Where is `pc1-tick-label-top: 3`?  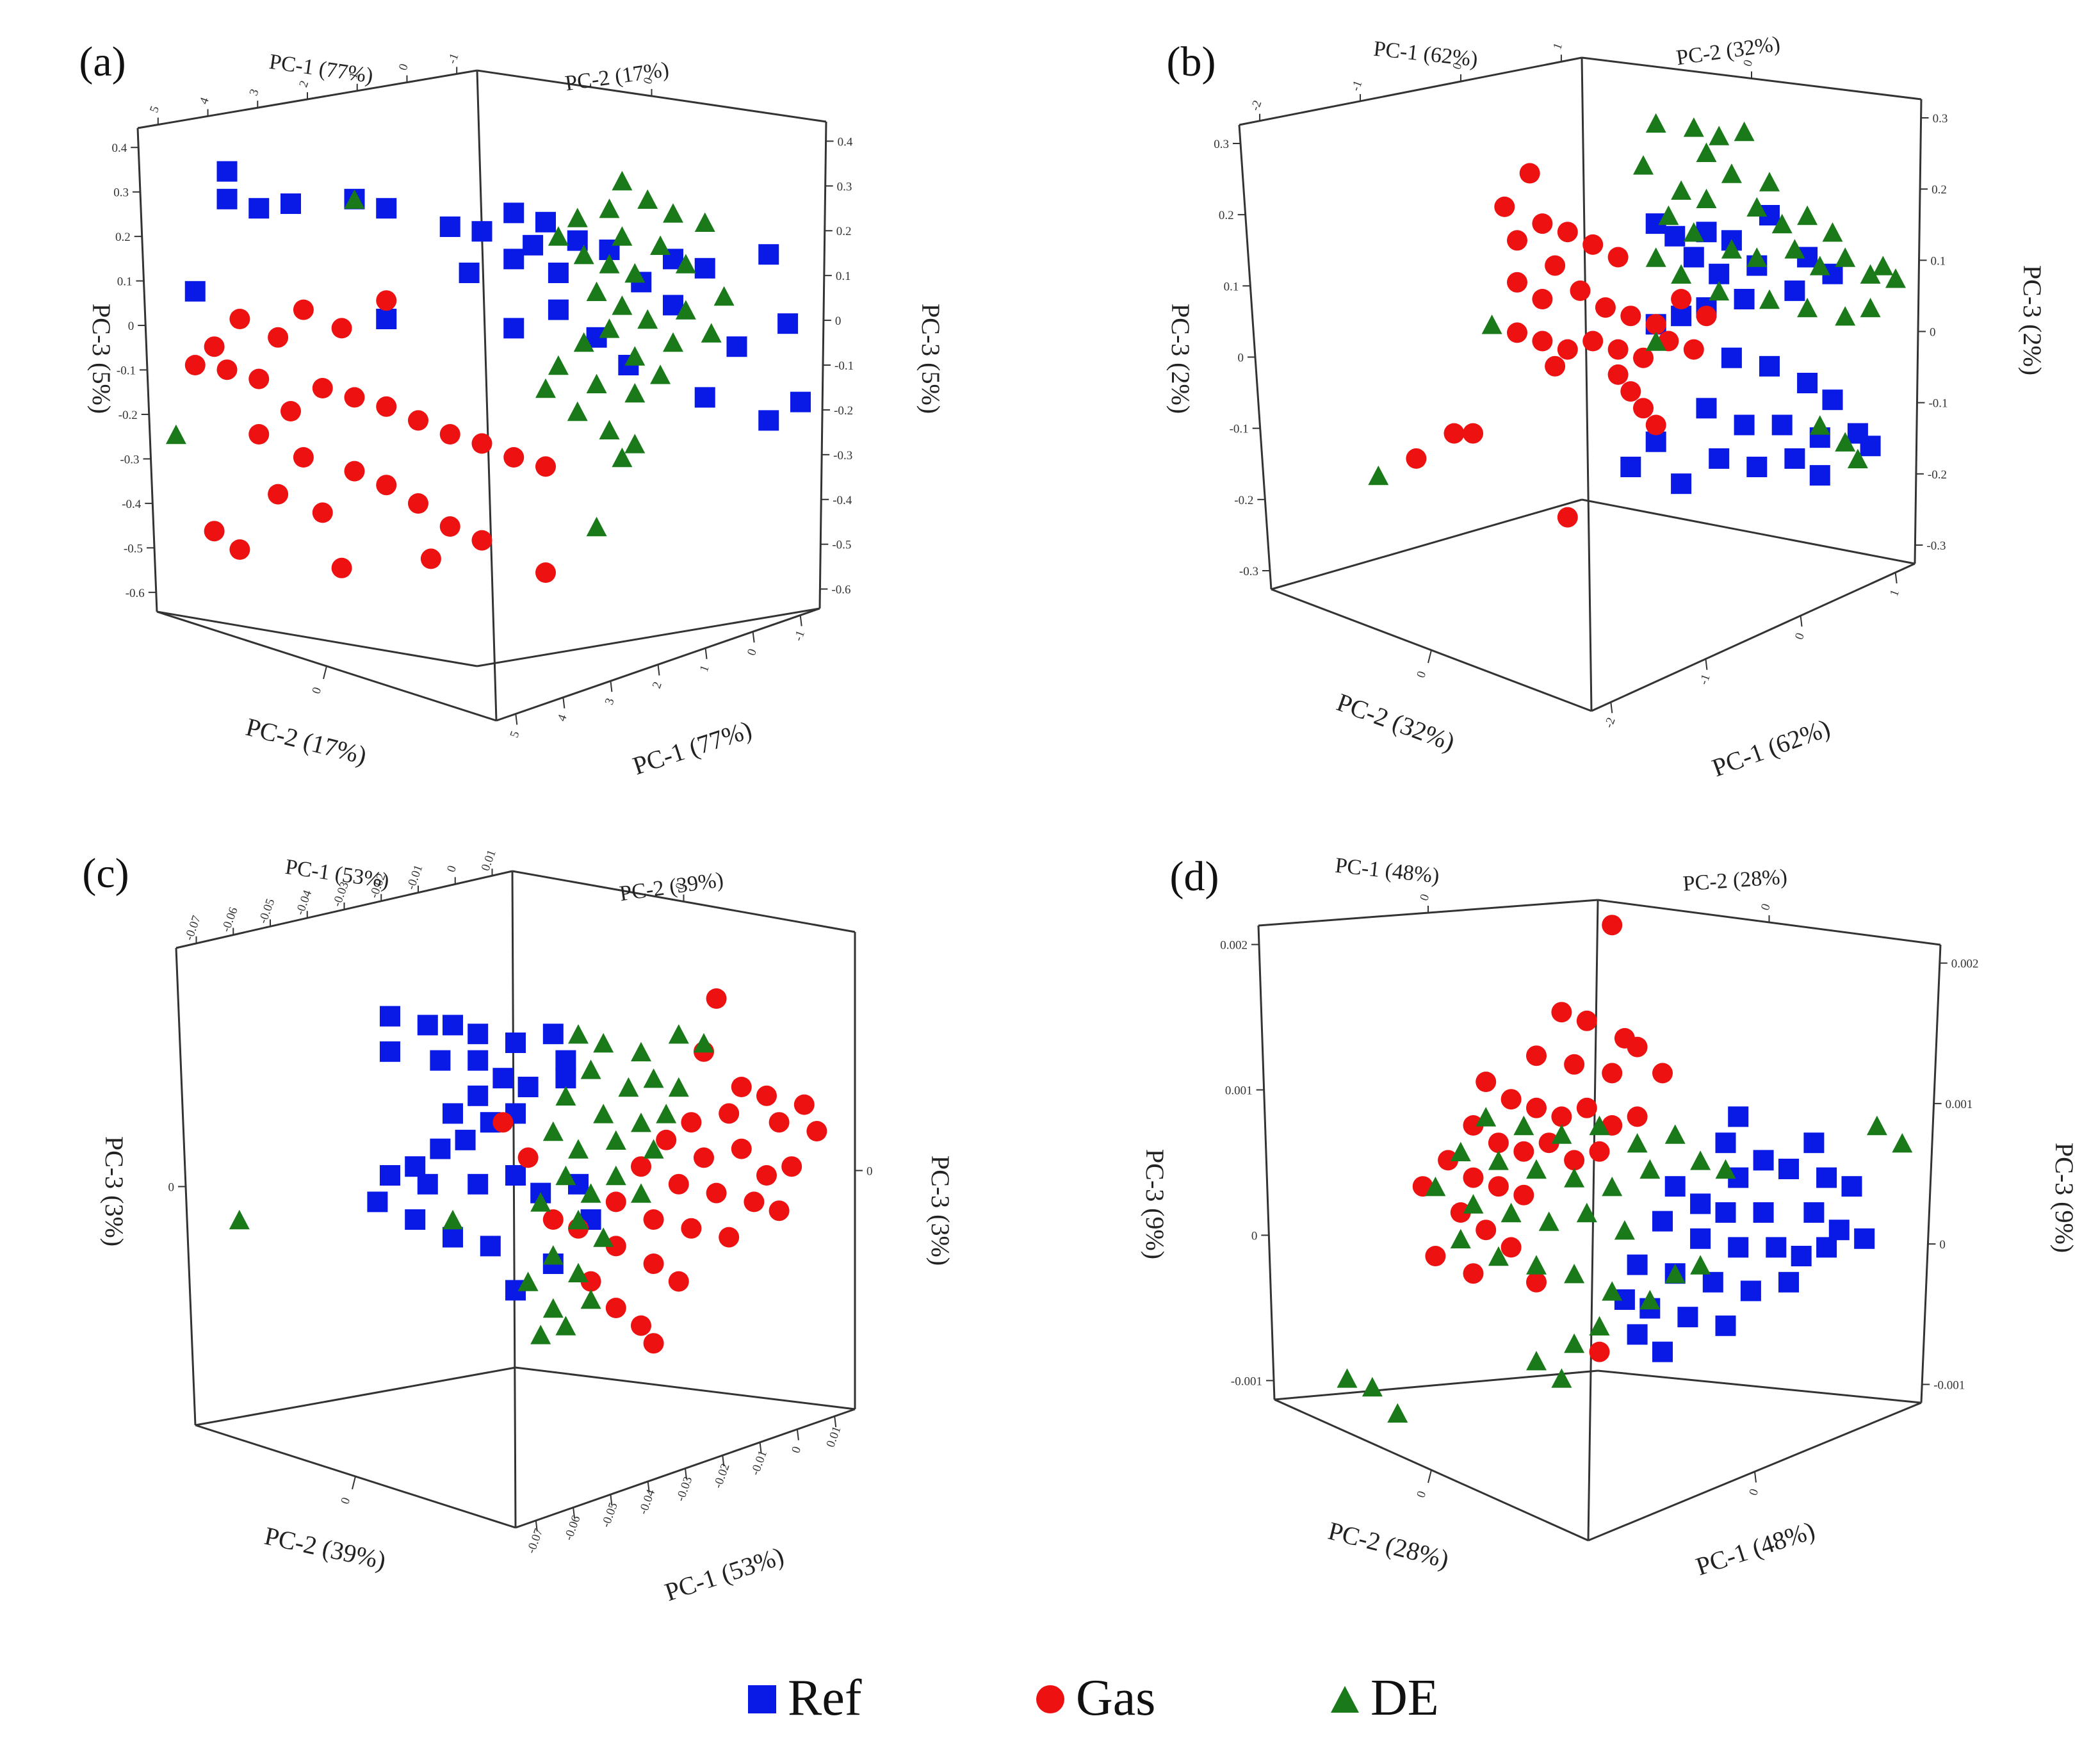 pc1-tick-label-top: 3 is located at coordinates (254, 92).